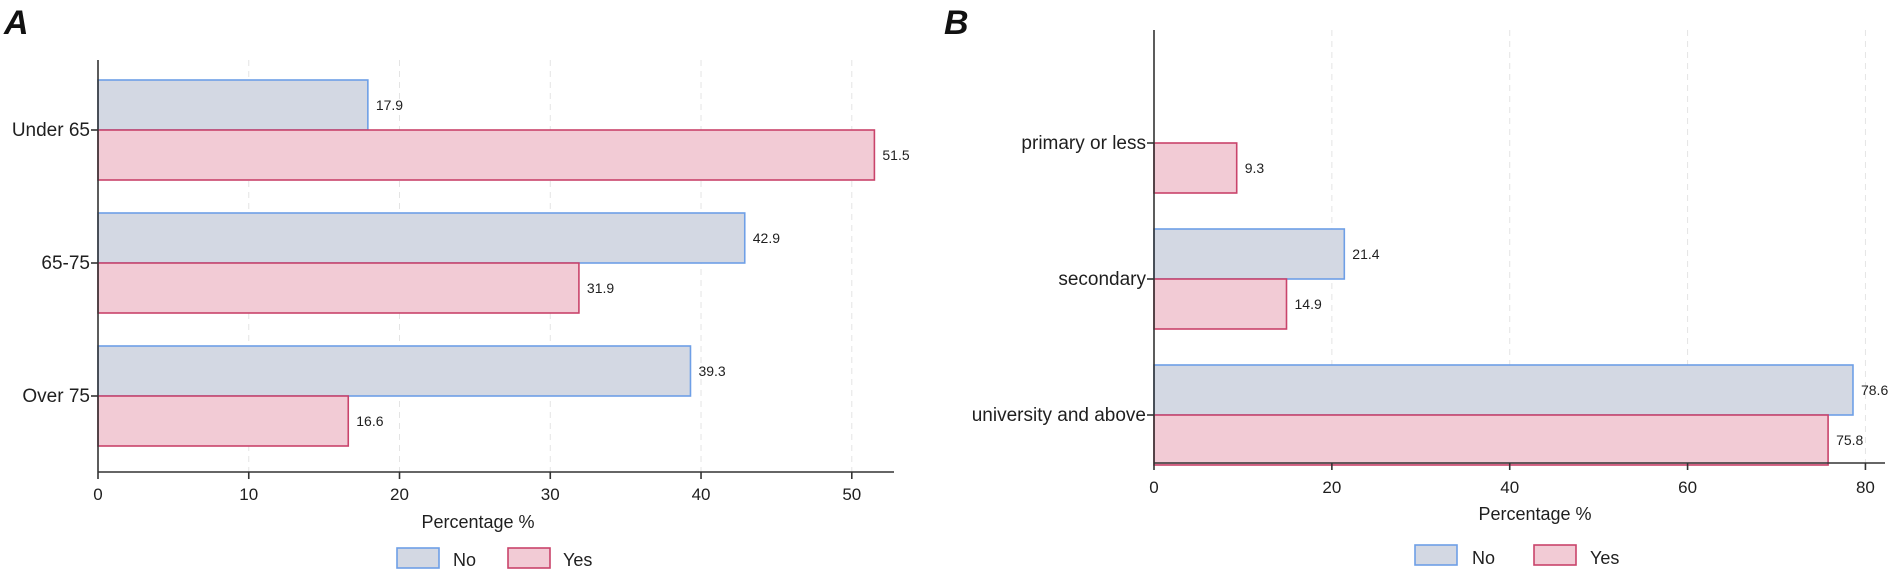  Describe the element at coordinates (1153, 487) in the screenshot. I see `x-tick-label-b: 0` at that location.